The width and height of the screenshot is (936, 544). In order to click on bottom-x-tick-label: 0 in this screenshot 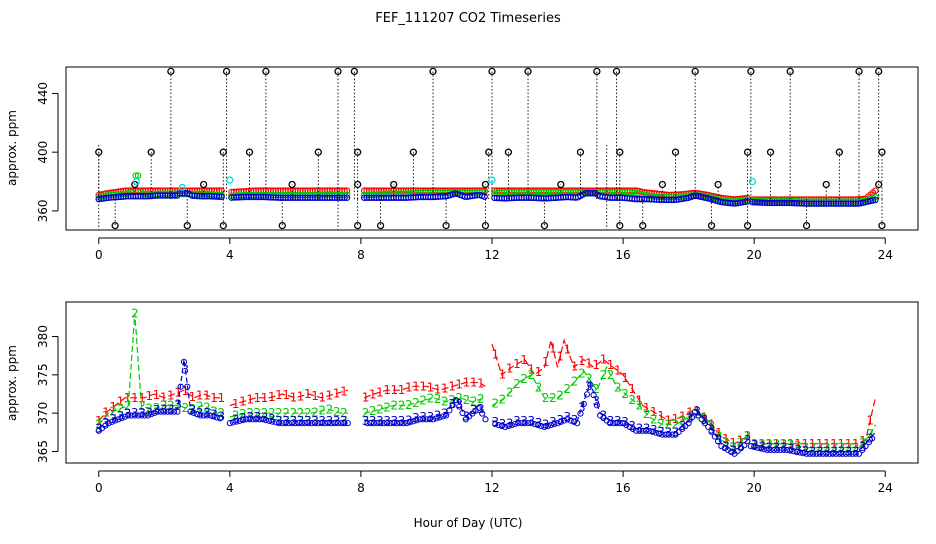, I will do `click(99, 488)`.